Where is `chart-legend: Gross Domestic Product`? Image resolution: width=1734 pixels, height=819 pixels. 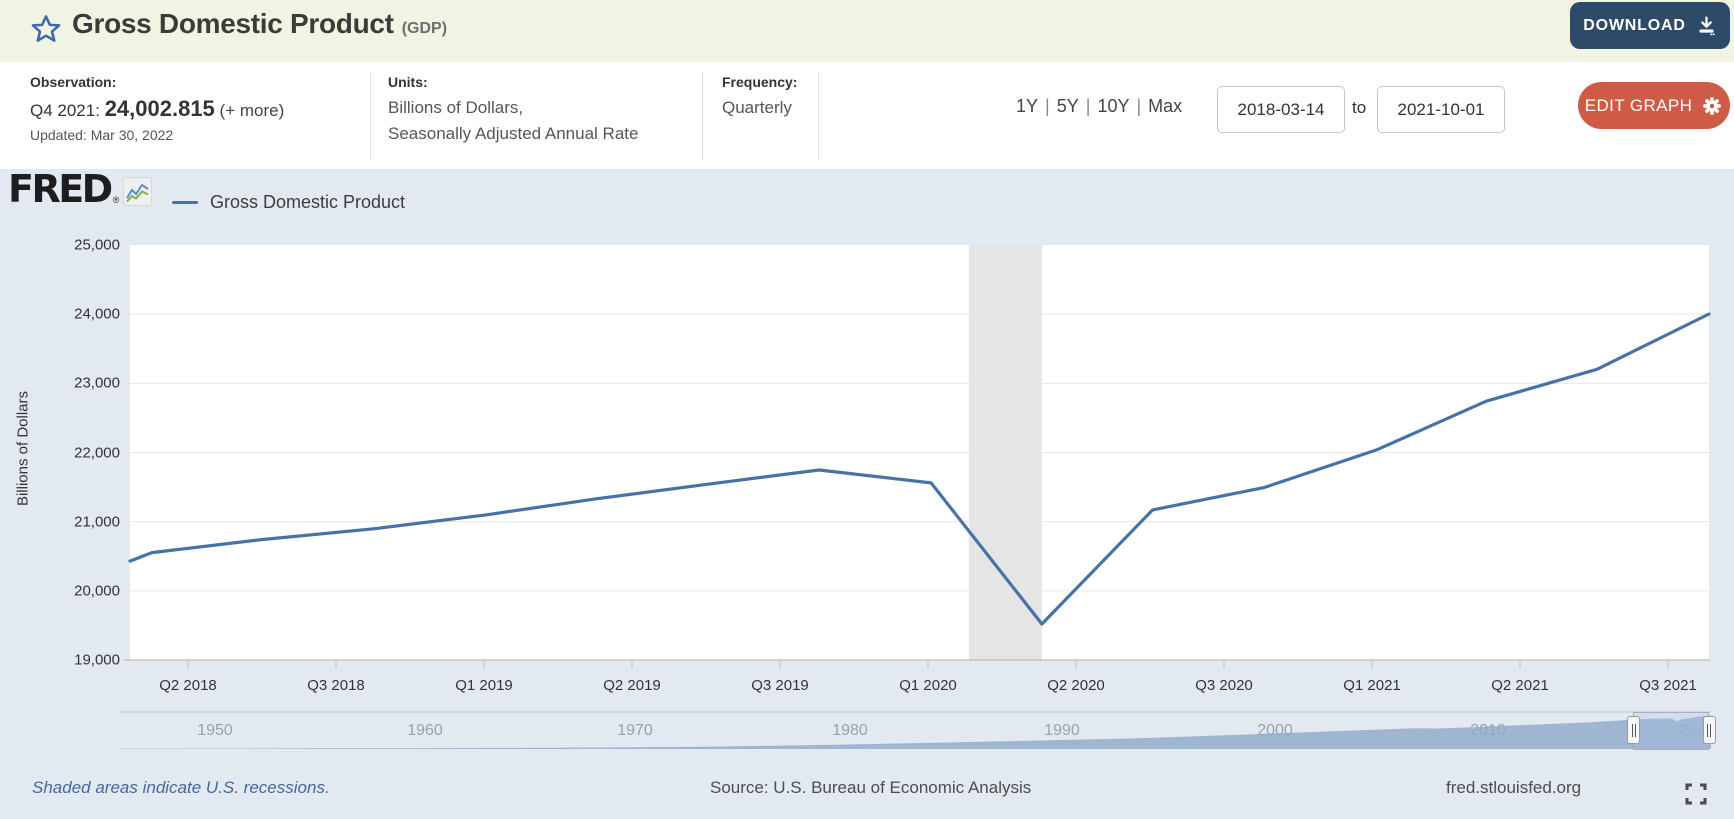
chart-legend: Gross Domestic Product is located at coordinates (288, 202).